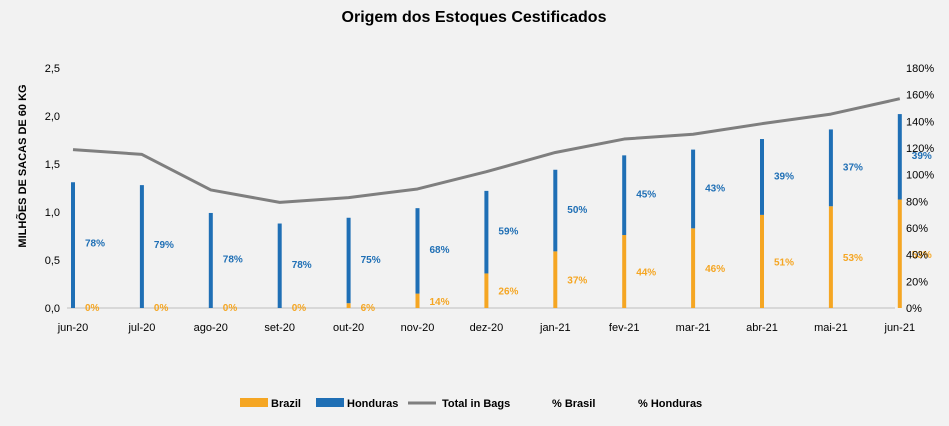 This screenshot has height=426, width=949. I want to click on pct-brasil-label: 51%, so click(784, 262).